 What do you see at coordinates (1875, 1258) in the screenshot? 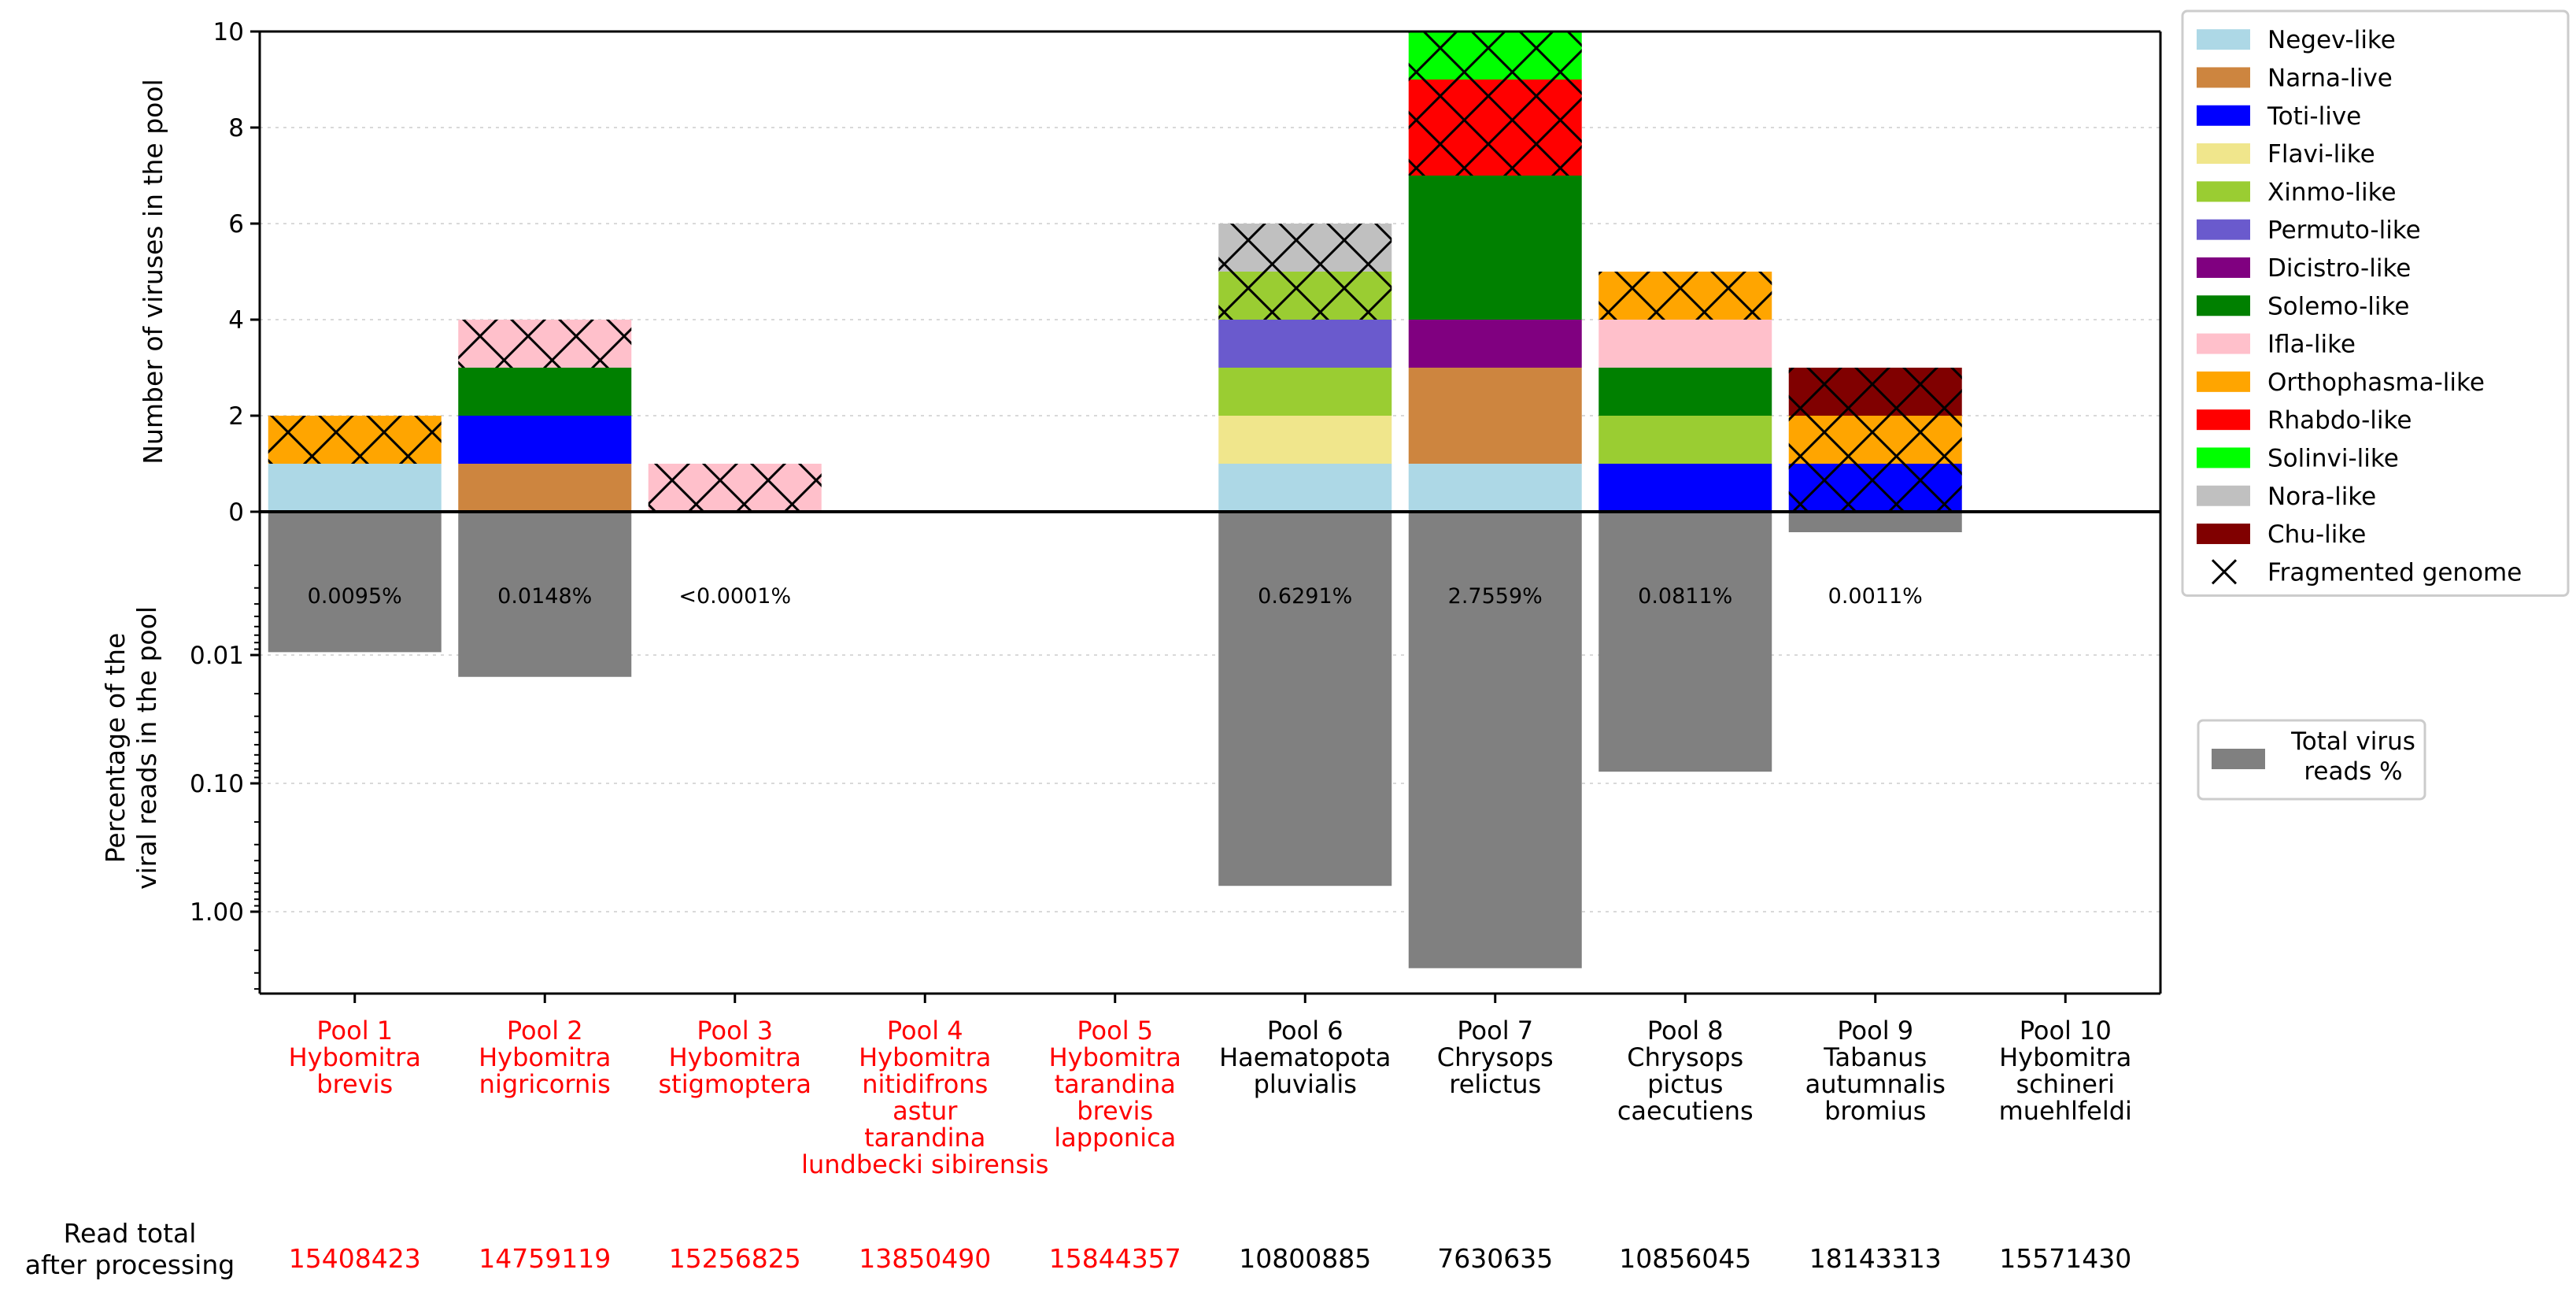
I see `read-total-value: 18143313` at bounding box center [1875, 1258].